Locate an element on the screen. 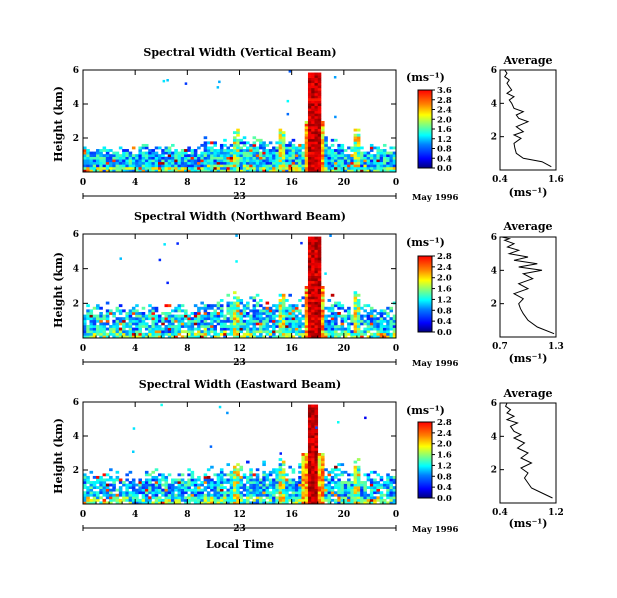 The image size is (617, 598). panel-title: Spectral Width (Northward Beam) is located at coordinates (240, 216).